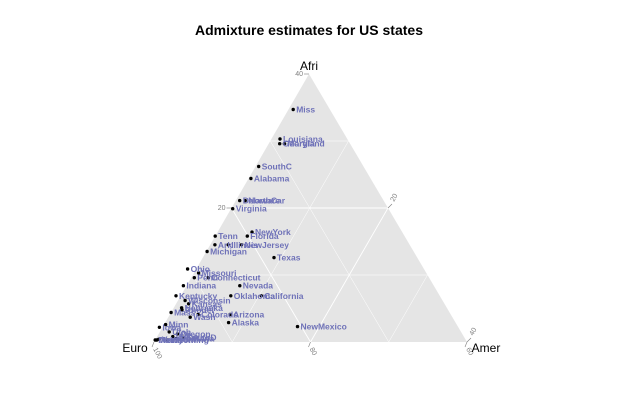  Describe the element at coordinates (219, 315) in the screenshot. I see `data-label: Colorado` at that location.